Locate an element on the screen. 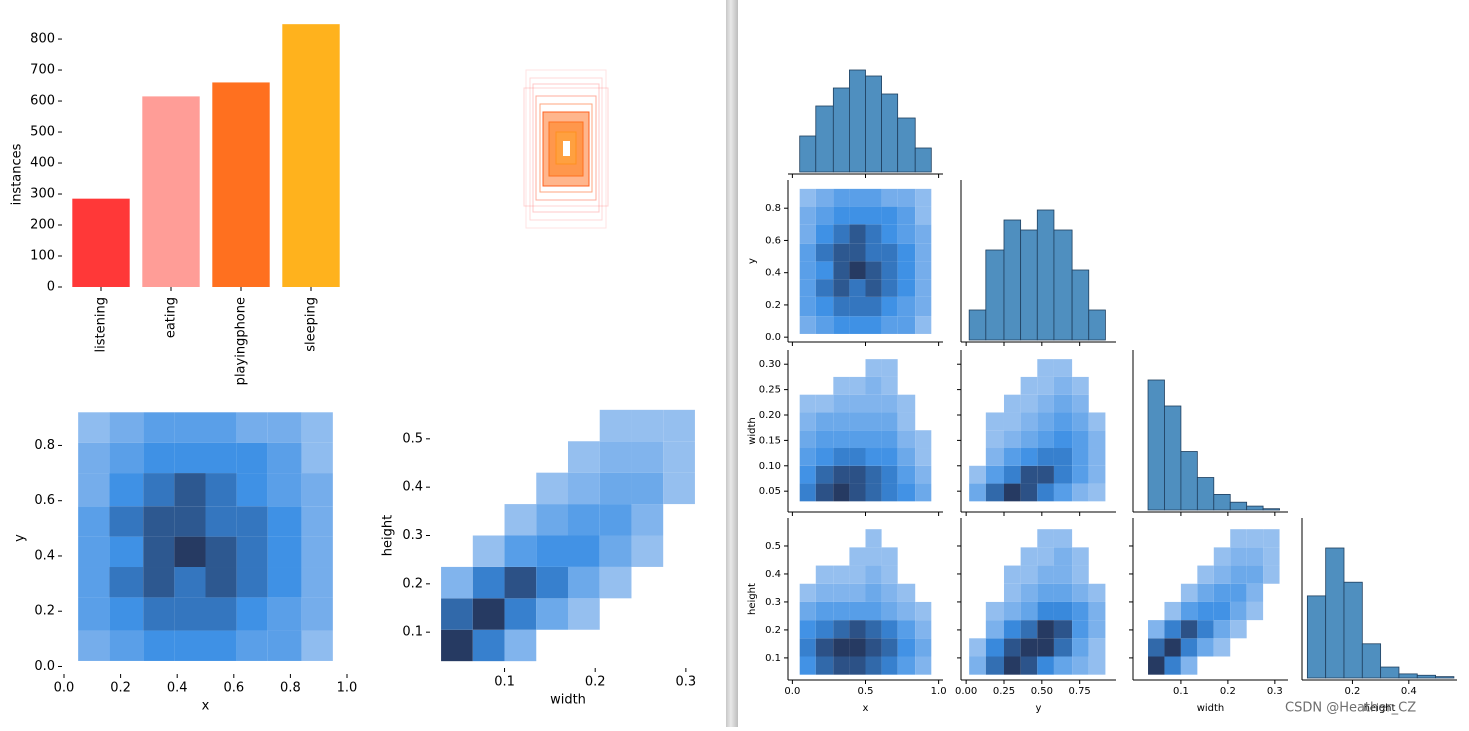 Image resolution: width=1469 pixels, height=731 pixels. x-tick-label: 0.4 is located at coordinates (177, 688).